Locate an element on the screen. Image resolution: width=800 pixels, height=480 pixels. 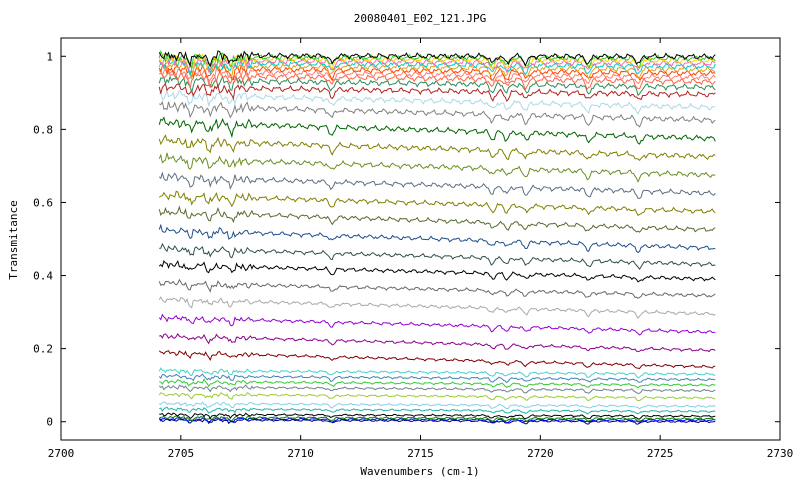
x-tick-label: 2725 is located at coordinates (660, 453).